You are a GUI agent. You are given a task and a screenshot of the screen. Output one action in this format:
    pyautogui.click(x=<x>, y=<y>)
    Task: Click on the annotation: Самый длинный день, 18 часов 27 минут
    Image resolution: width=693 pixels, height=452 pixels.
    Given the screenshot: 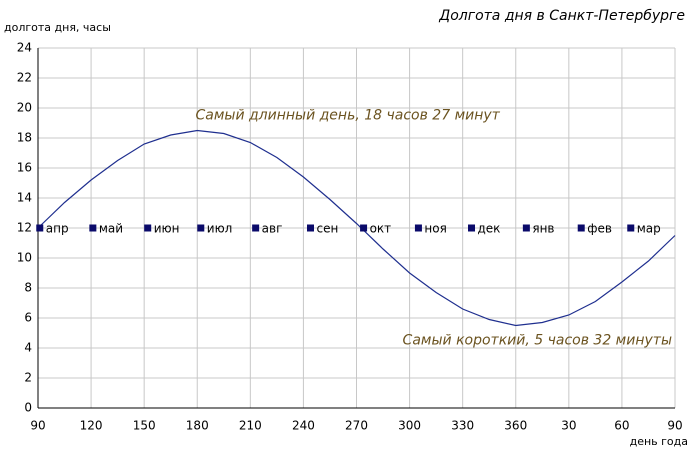 What is the action you would take?
    pyautogui.click(x=347, y=116)
    